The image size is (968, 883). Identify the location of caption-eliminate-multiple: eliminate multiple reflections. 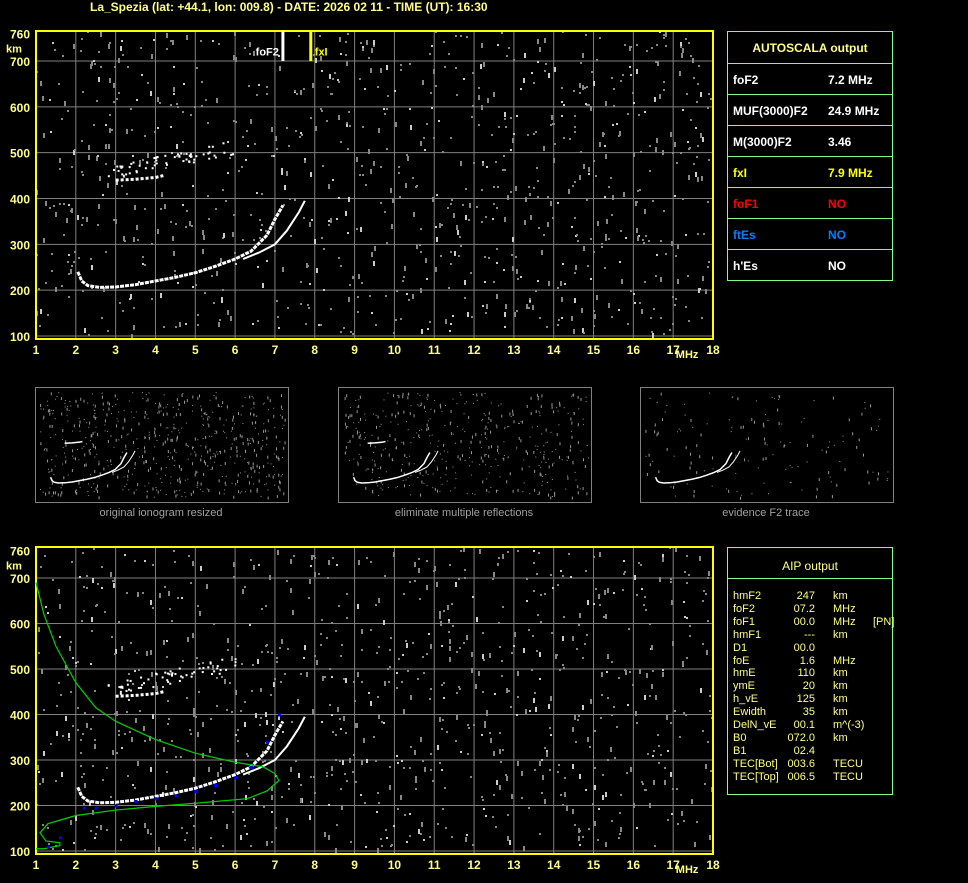
(464, 513).